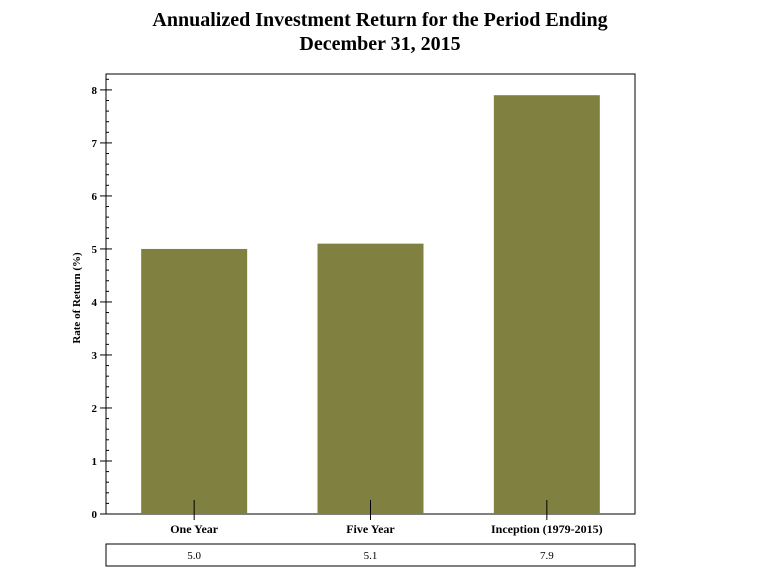 This screenshot has width=760, height=584. I want to click on y-tick-label: 1, so click(95, 462).